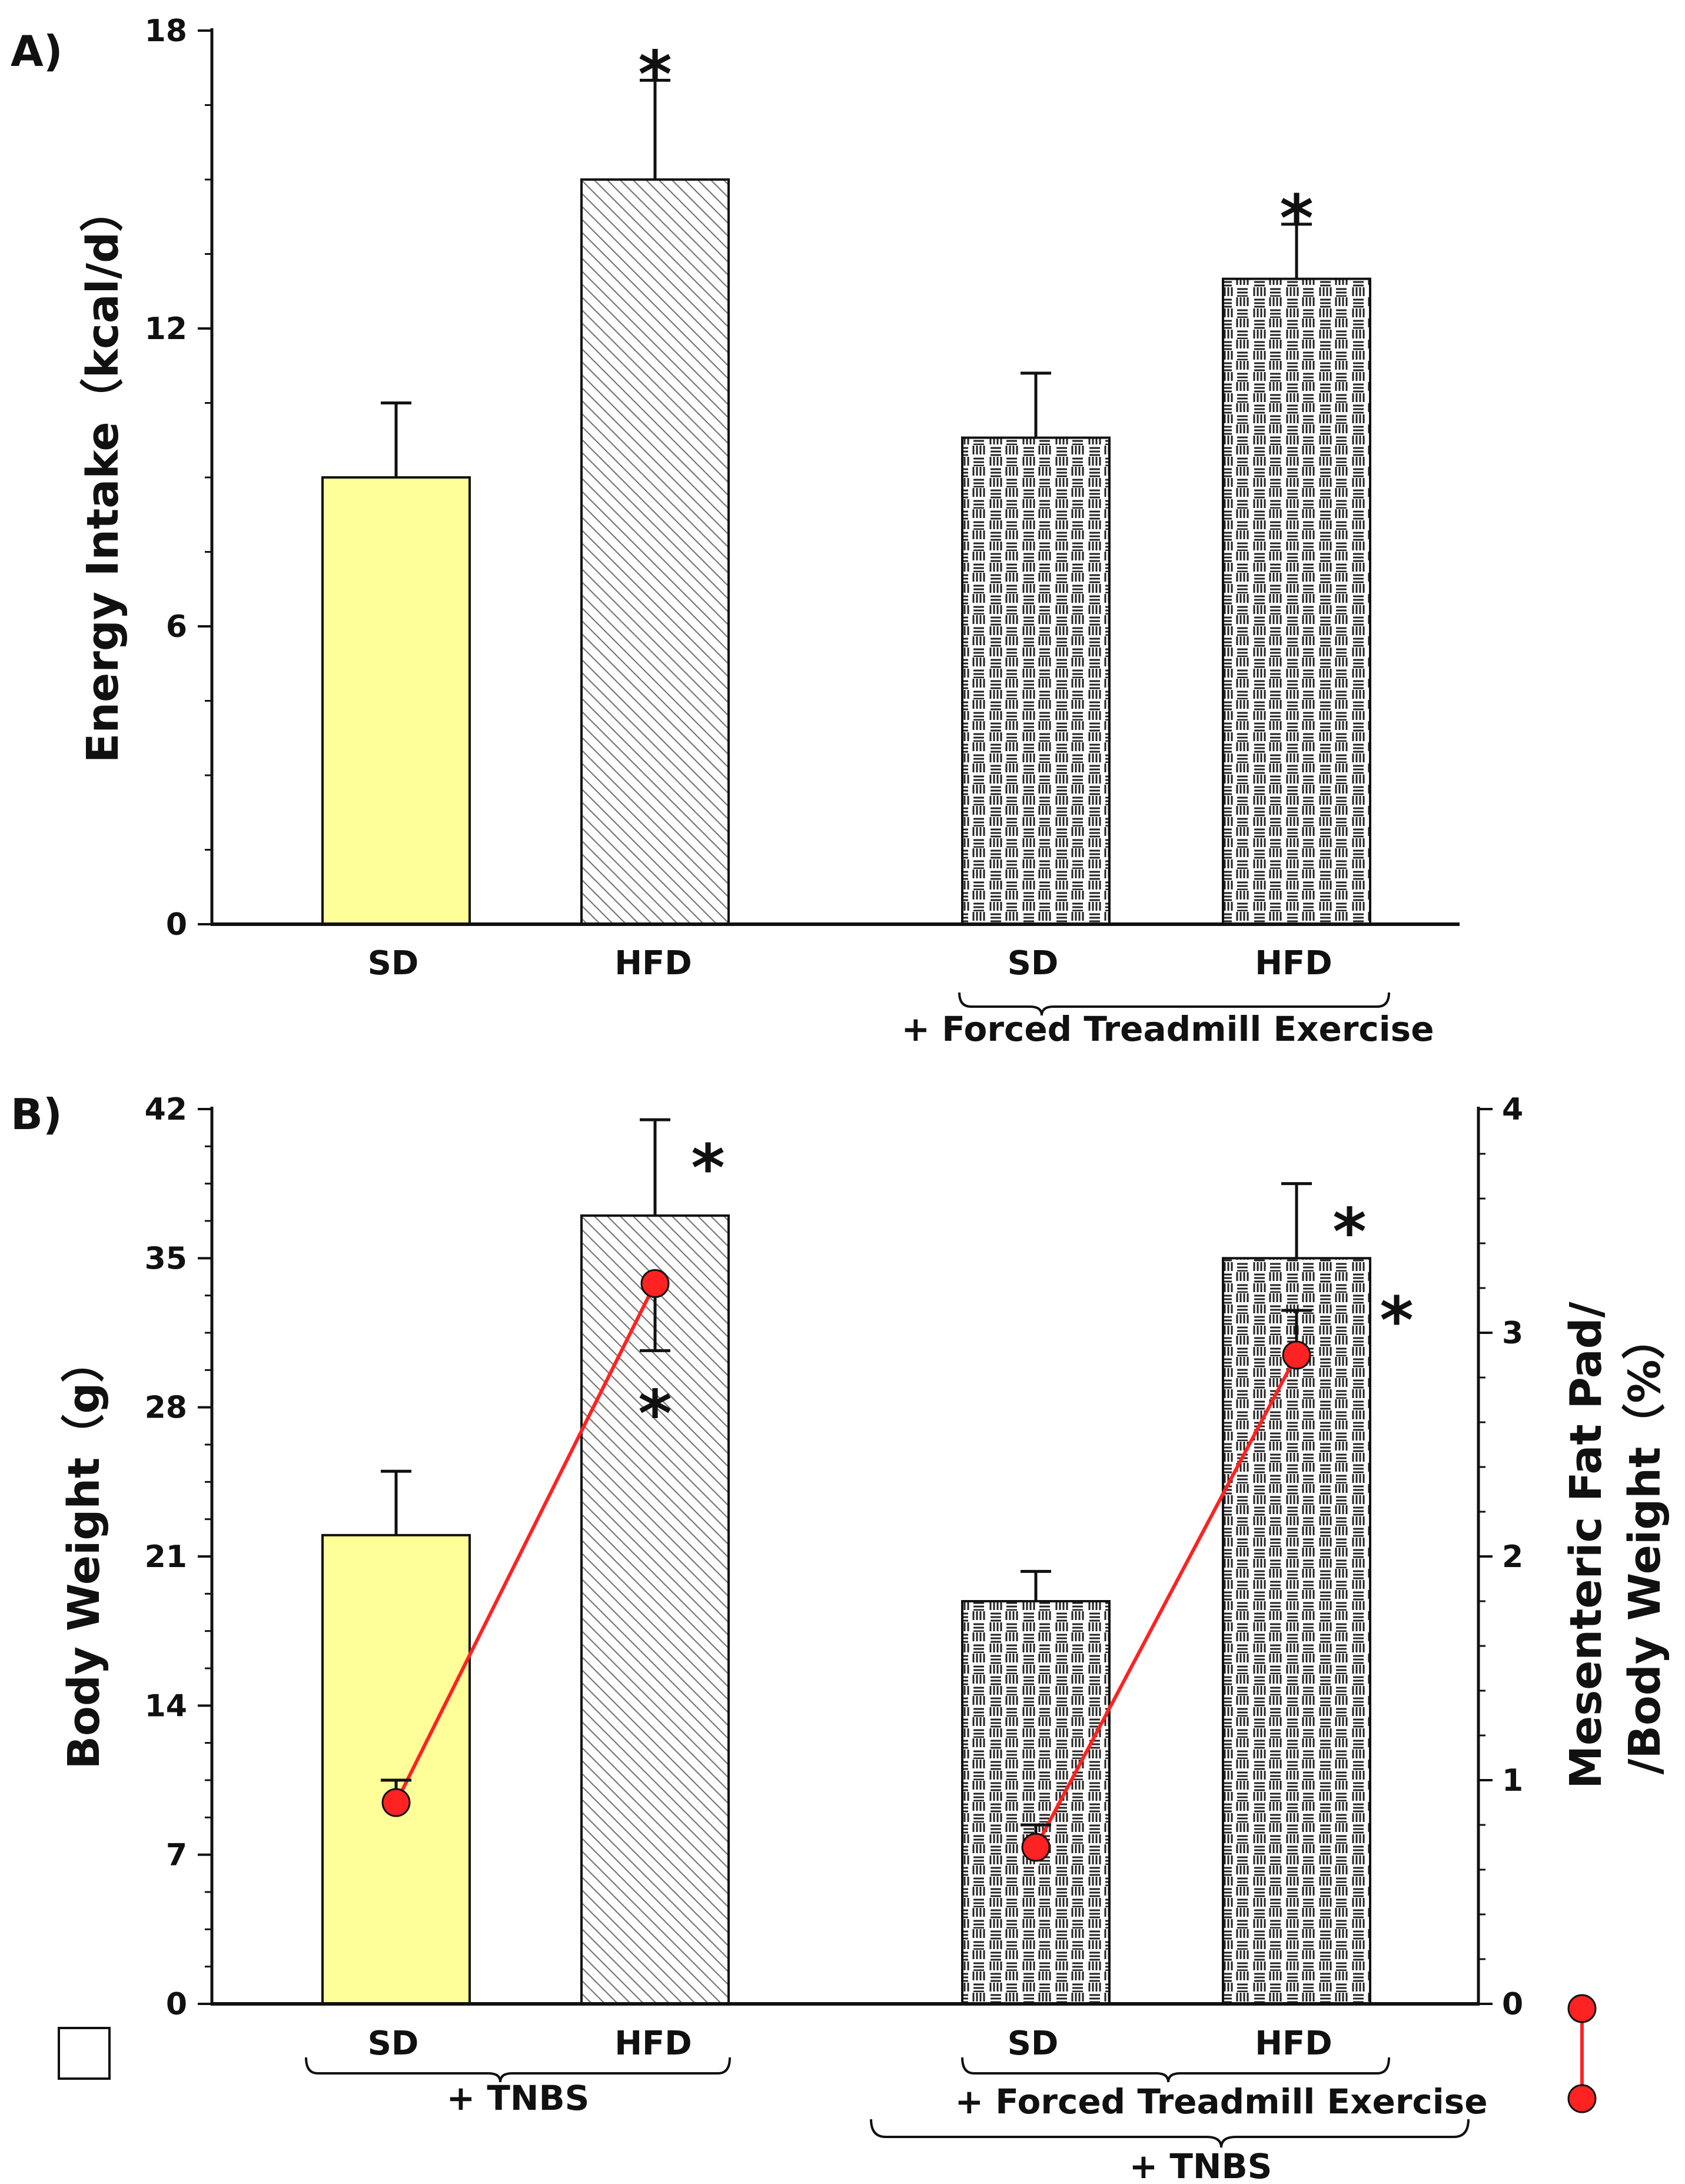 Image resolution: width=1685 pixels, height=2184 pixels. What do you see at coordinates (1296, 218) in the screenshot?
I see `a-significance-star-4: *` at bounding box center [1296, 218].